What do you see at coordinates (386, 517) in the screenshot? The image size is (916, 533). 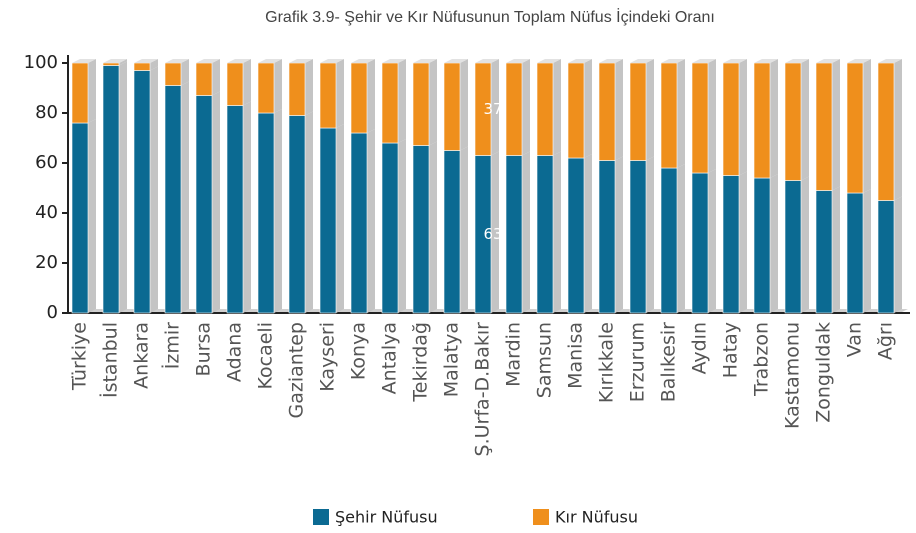 I see `legend-label: Şehir Nüfusu` at bounding box center [386, 517].